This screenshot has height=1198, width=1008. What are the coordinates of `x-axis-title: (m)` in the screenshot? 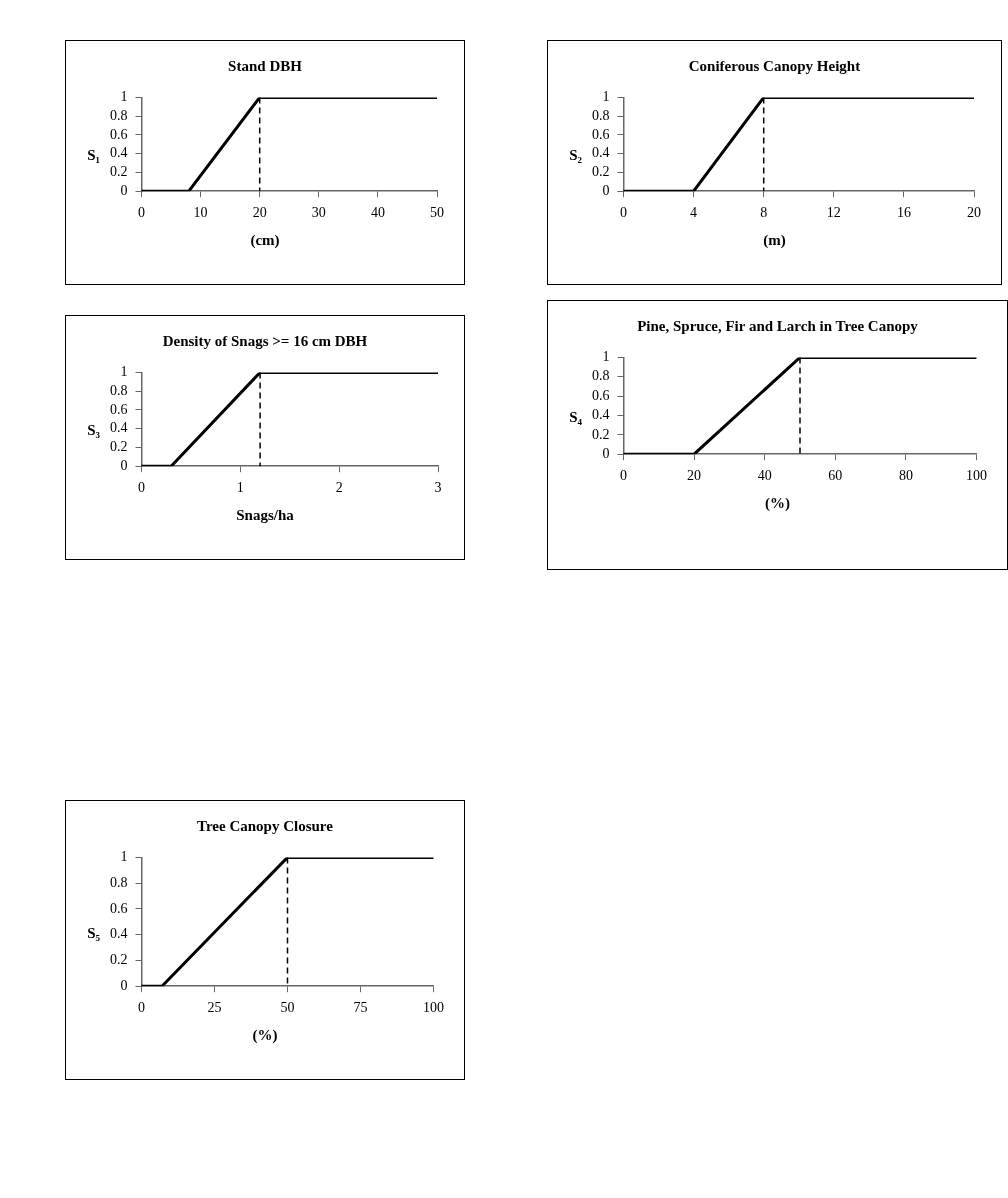 It's located at (774, 240).